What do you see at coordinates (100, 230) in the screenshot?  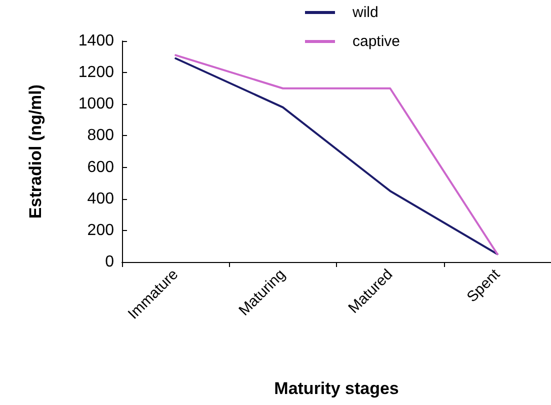 I see `y-tick-label: 200` at bounding box center [100, 230].